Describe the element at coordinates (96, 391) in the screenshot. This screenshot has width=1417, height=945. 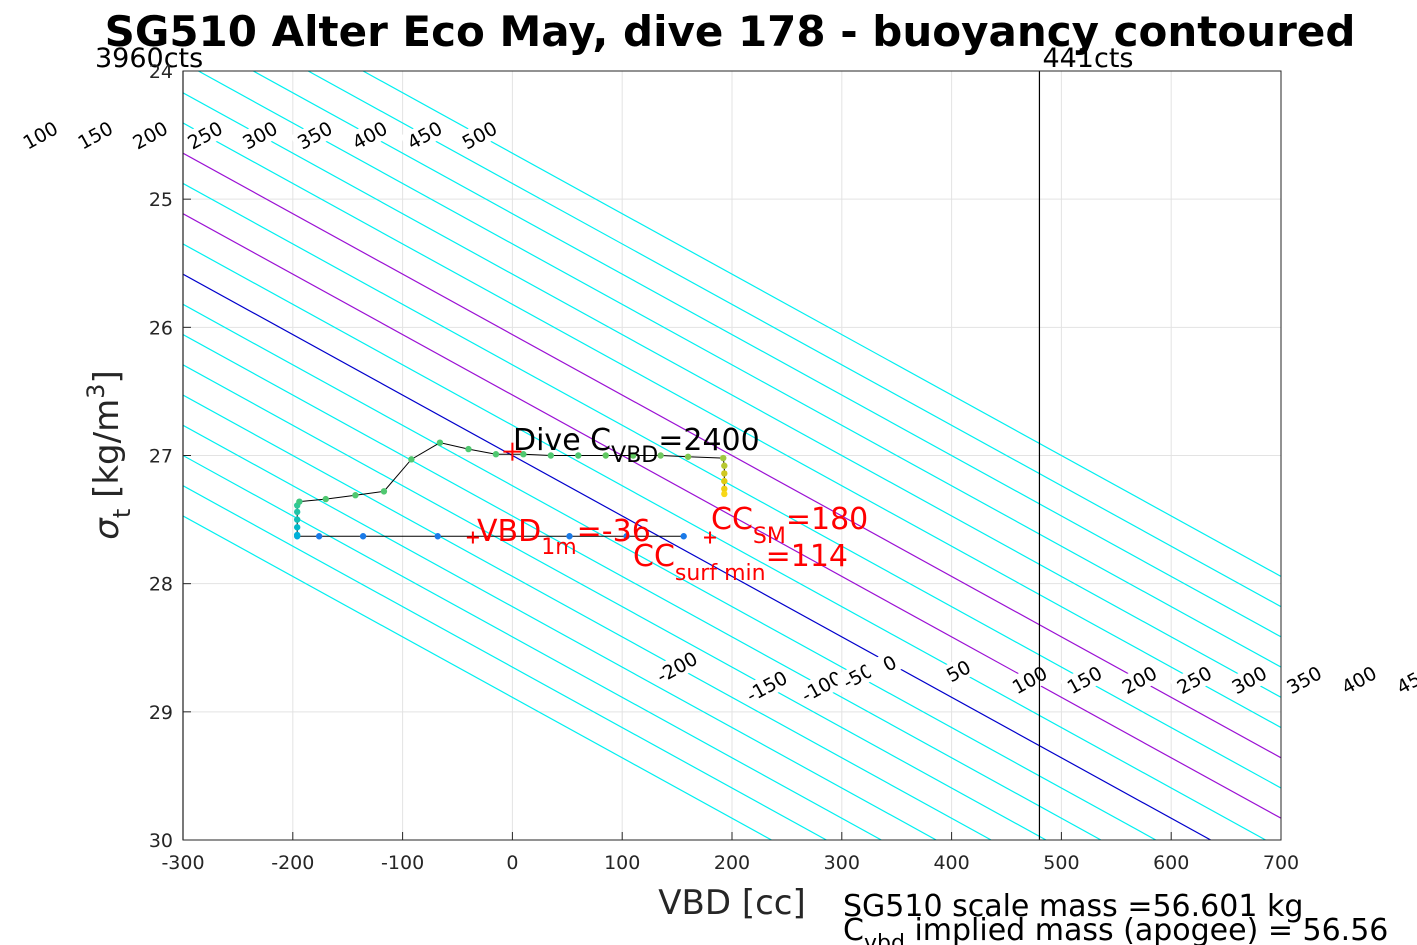
I see `y-axis-label-sup: 3` at that location.